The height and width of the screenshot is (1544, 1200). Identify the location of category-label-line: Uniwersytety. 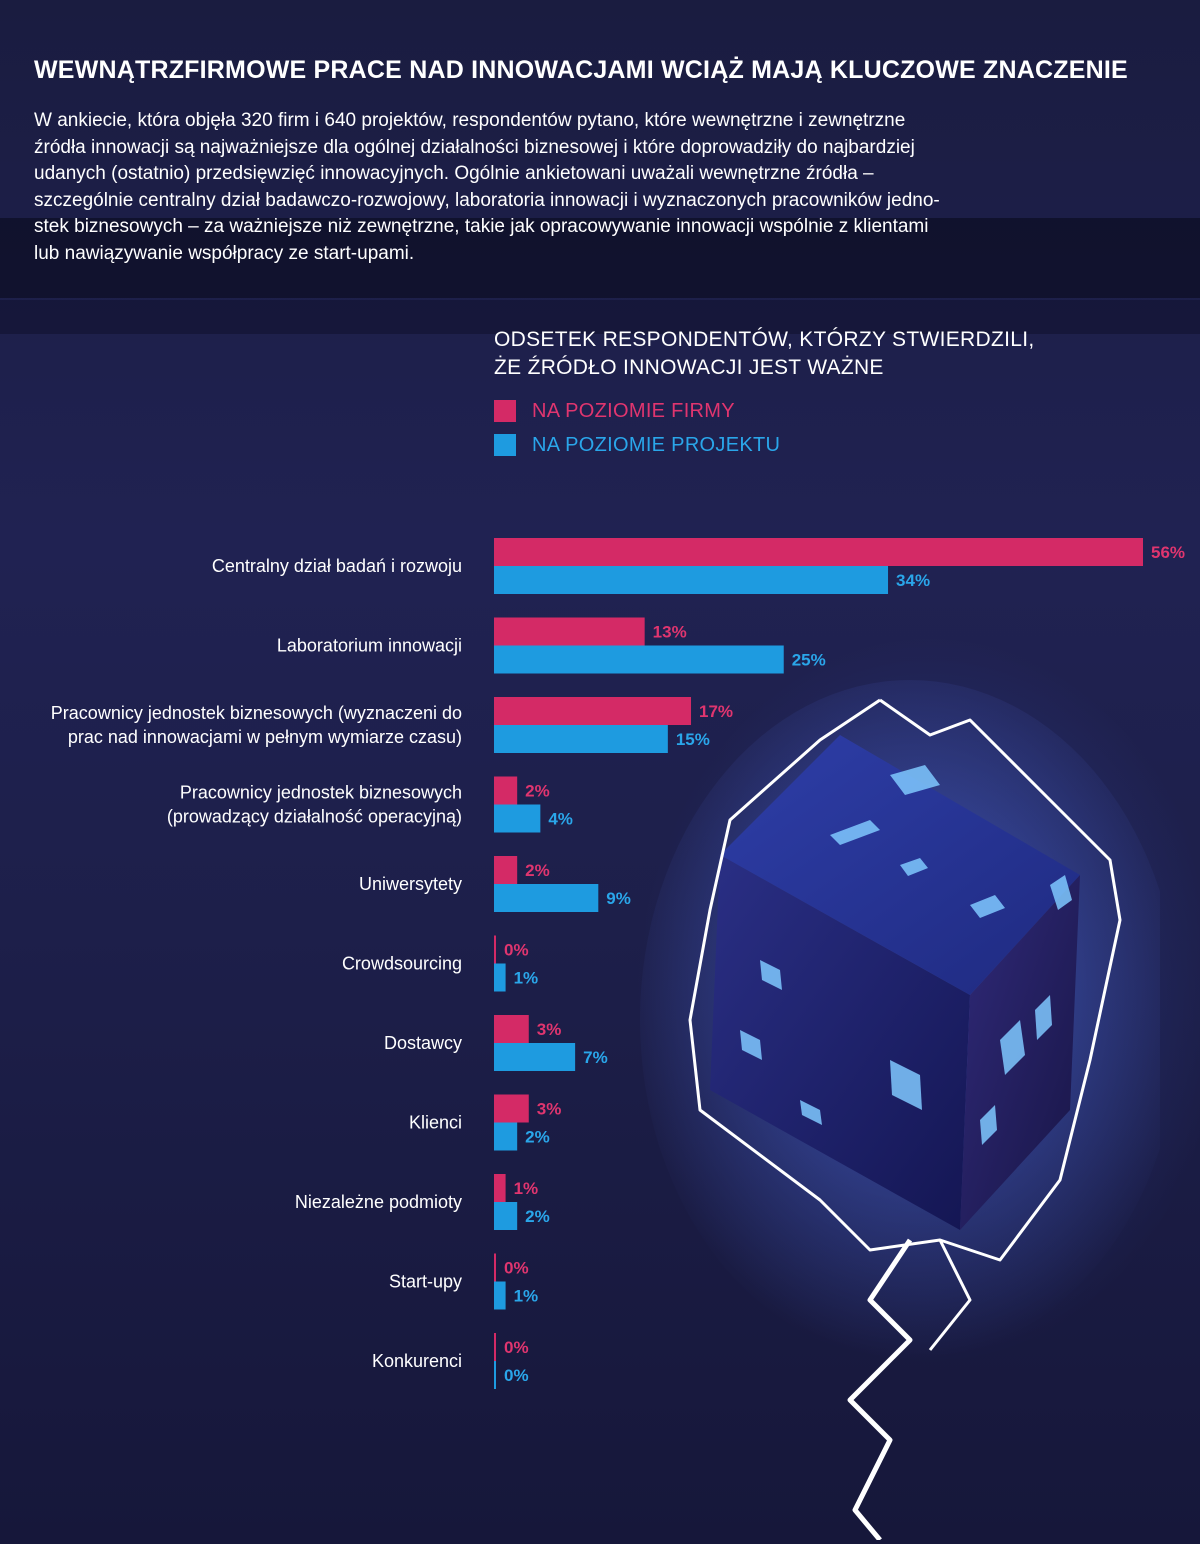
(410, 884).